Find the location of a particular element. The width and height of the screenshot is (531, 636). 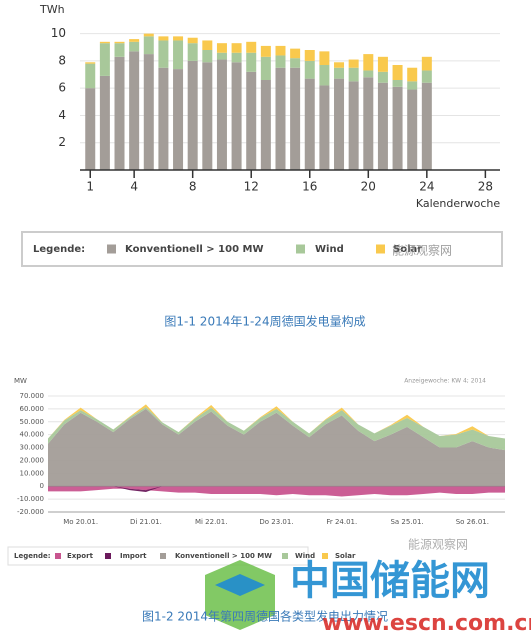

legend-label: Wind is located at coordinates (329, 249).